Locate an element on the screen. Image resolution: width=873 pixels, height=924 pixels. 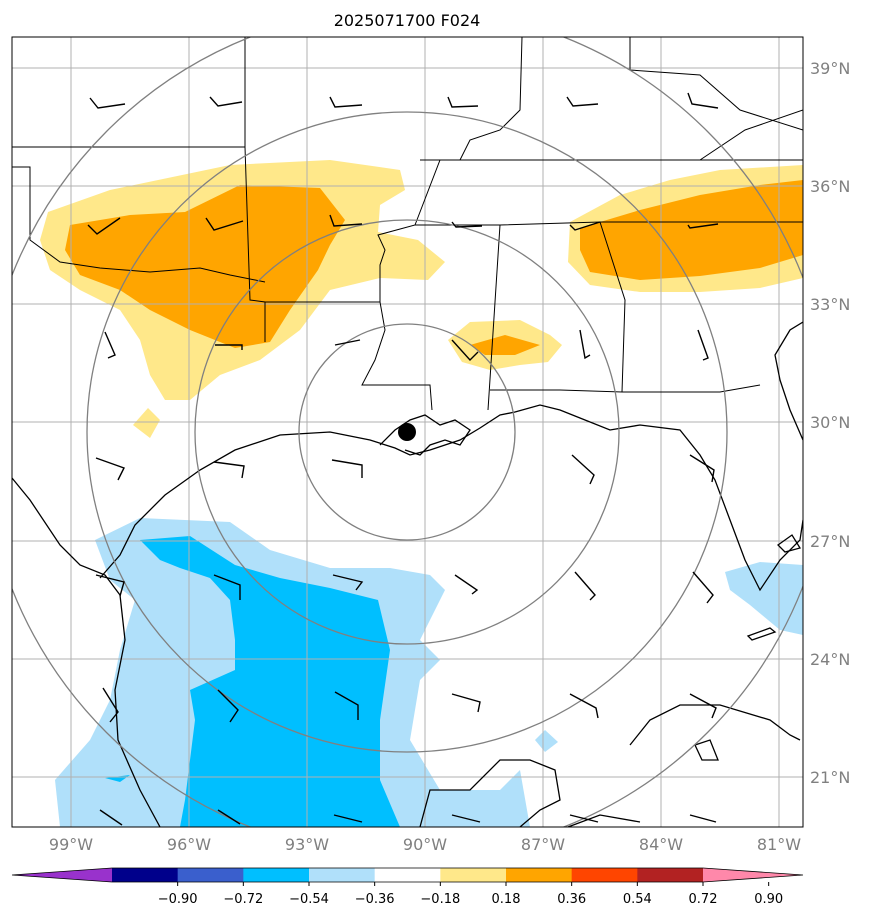
colorbar-extend-high is located at coordinates (753, 875).